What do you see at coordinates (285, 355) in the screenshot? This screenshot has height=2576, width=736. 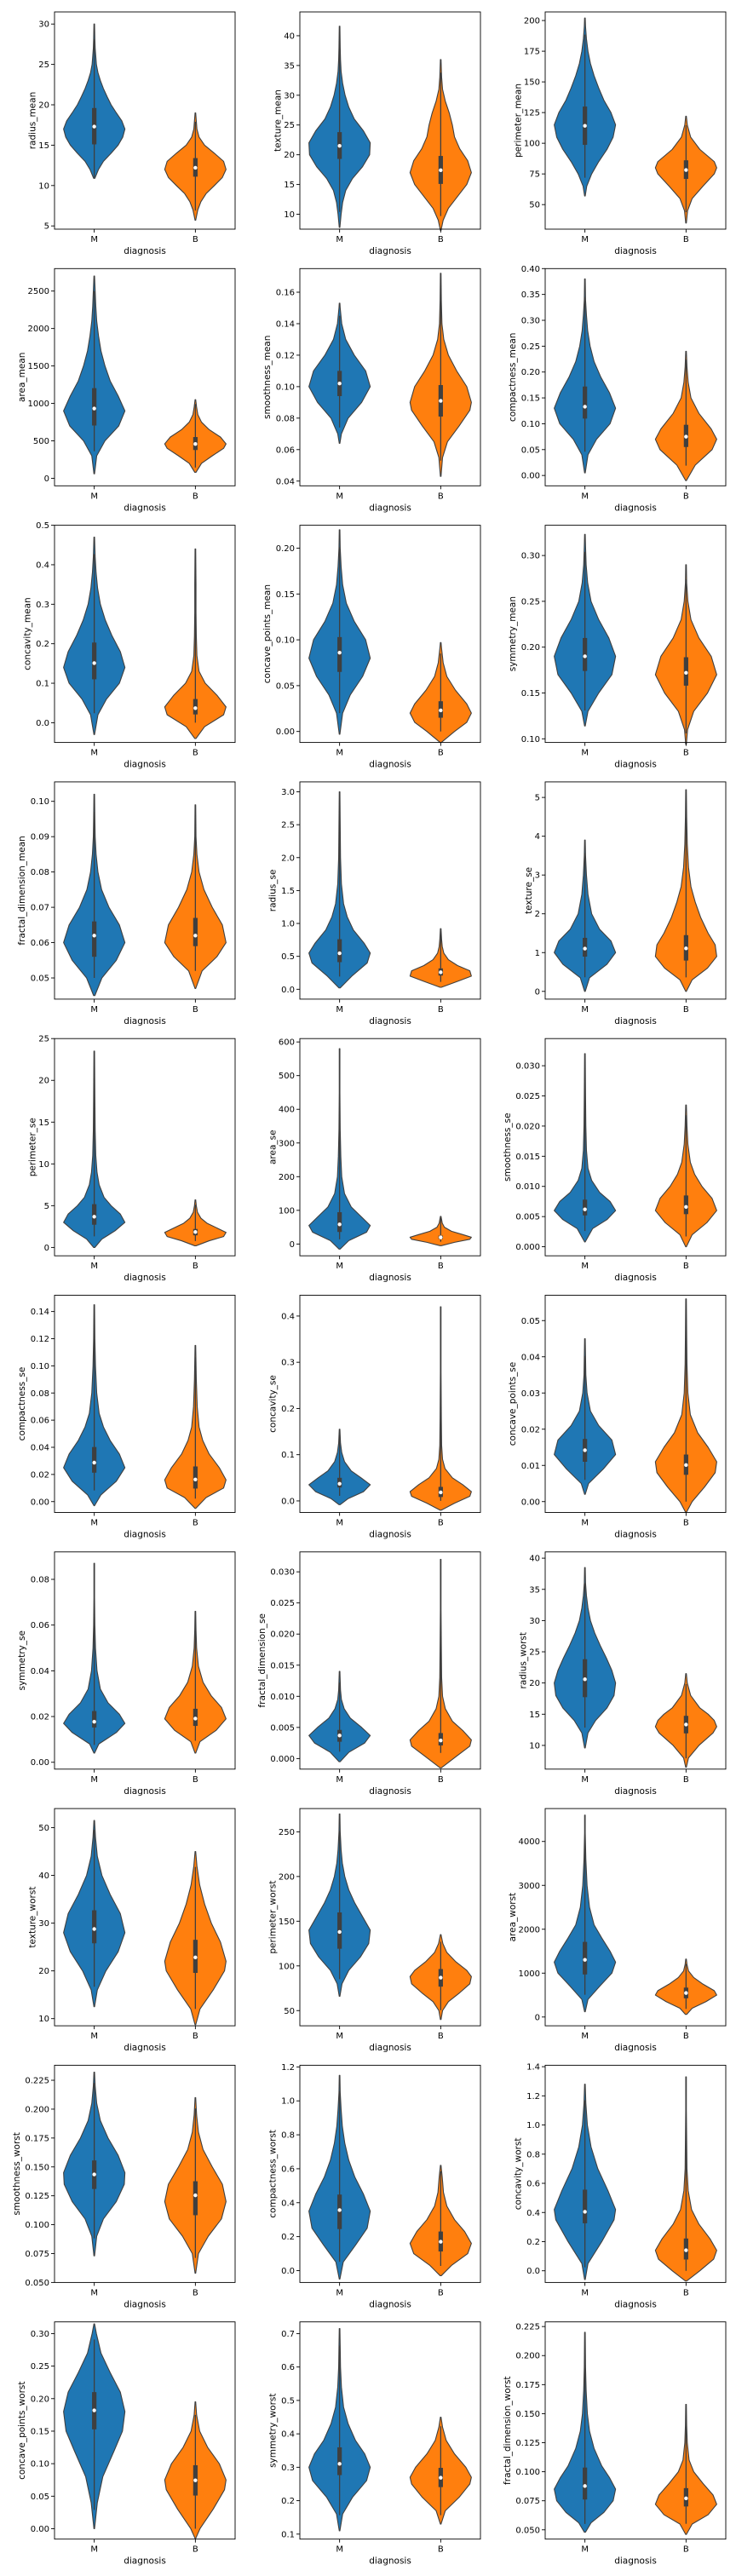 I see `y-tick-label: 0.12` at bounding box center [285, 355].